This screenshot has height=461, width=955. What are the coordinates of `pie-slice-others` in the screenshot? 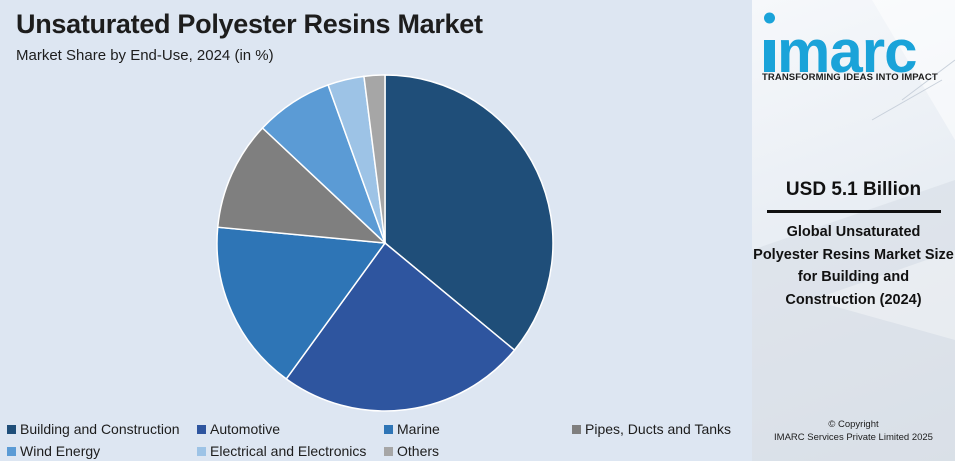 It's located at (374, 159).